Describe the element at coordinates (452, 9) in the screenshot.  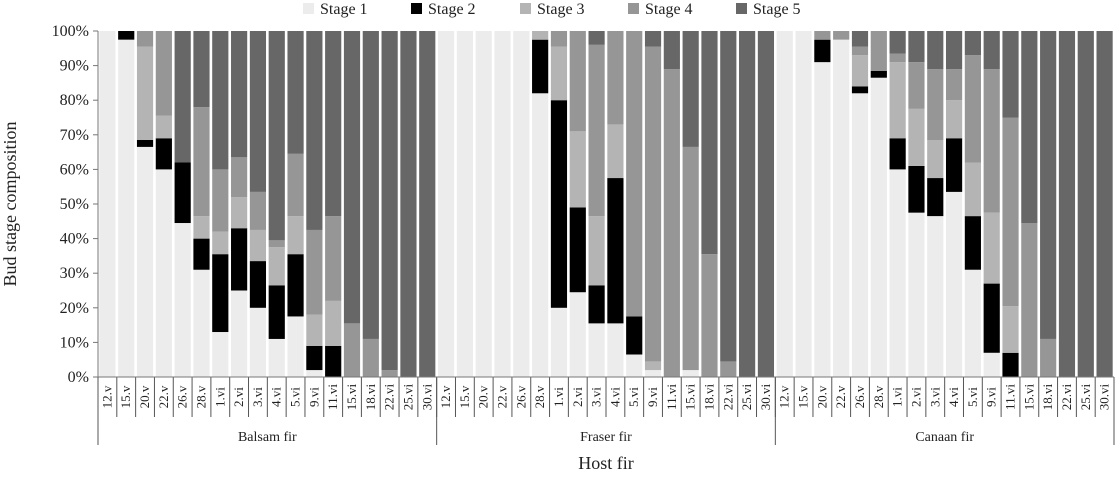
I see `legend-label: Stage 2` at that location.